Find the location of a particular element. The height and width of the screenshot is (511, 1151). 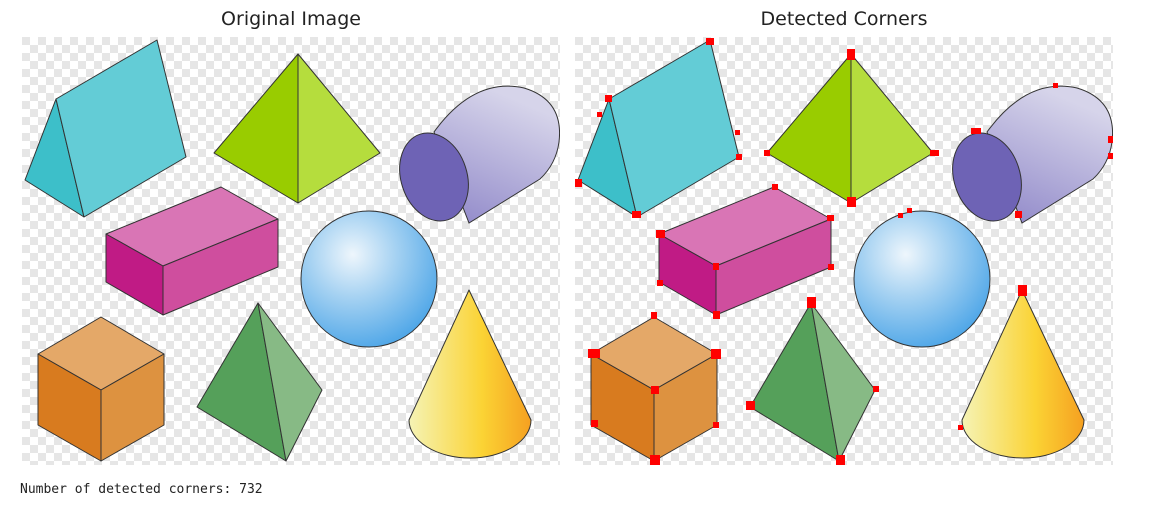

output-text: Number of detected corners: 732 is located at coordinates (141, 489).